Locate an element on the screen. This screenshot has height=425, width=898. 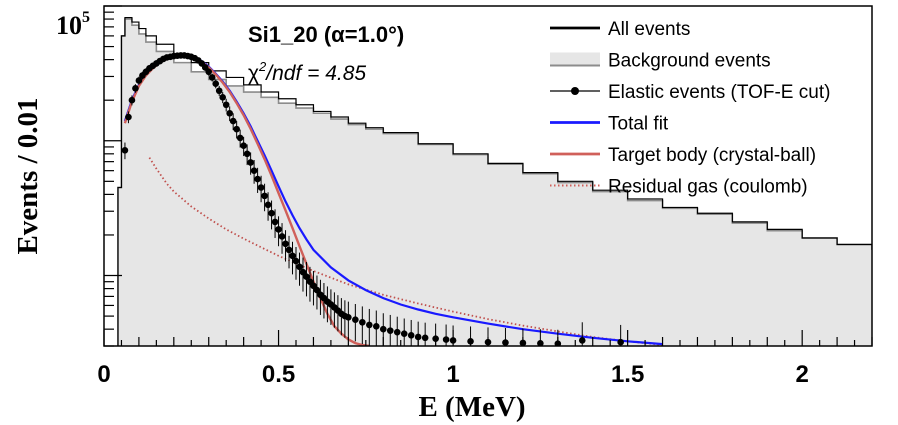
title: Si1_20 (α=1.0°) is located at coordinates (326, 34).